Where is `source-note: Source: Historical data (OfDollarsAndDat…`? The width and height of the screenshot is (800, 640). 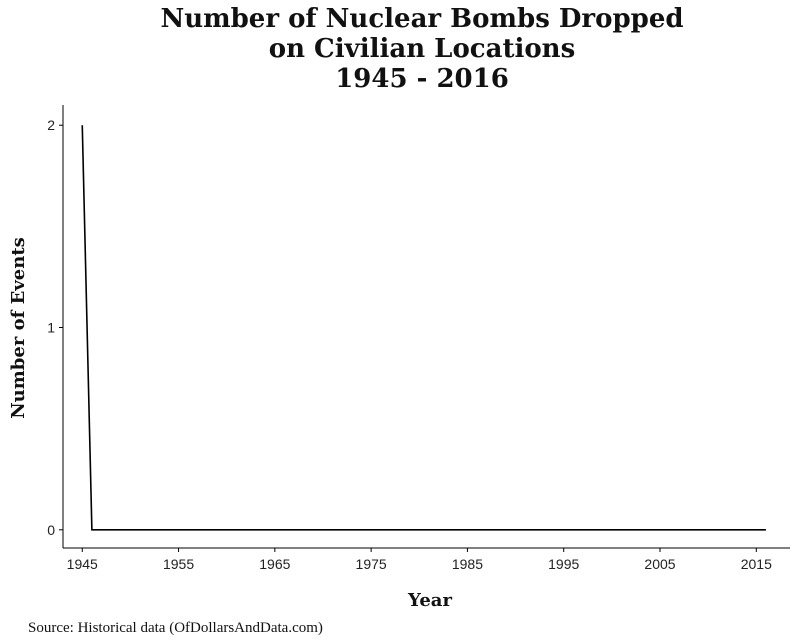
source-note: Source: Historical data (OfDollarsAndDat… is located at coordinates (175, 628).